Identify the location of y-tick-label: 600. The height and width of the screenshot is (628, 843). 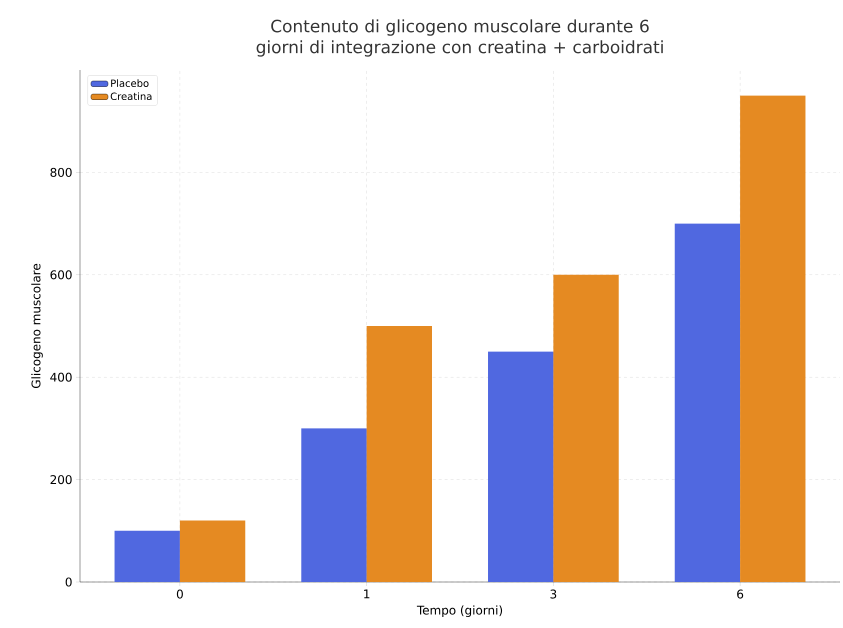
(61, 275).